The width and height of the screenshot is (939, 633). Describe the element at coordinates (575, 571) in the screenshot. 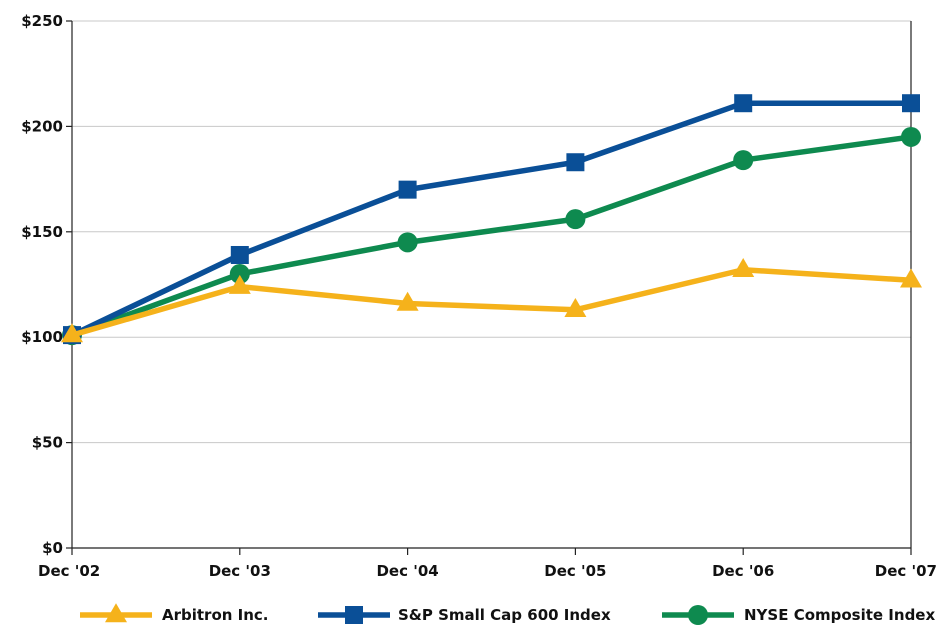

I see `x-tick-label: Dec '05` at that location.